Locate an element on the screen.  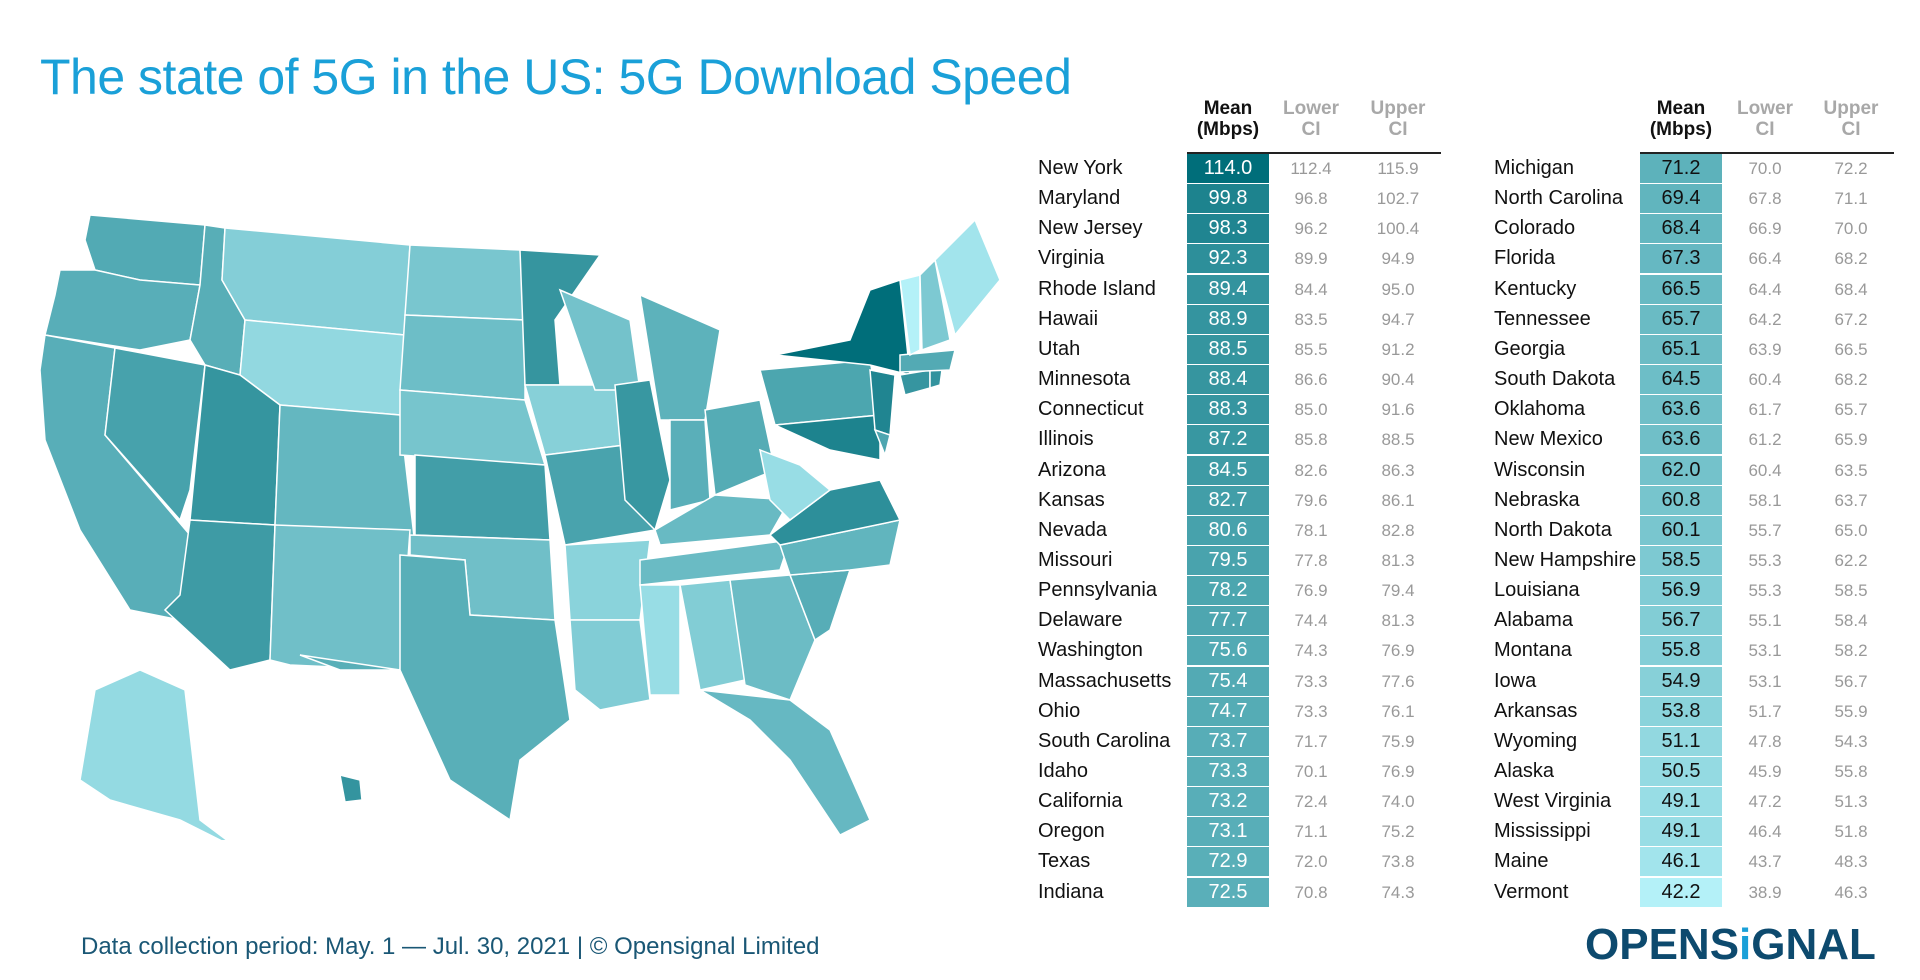
upper-ci-value: 102.7 is located at coordinates (1398, 199).